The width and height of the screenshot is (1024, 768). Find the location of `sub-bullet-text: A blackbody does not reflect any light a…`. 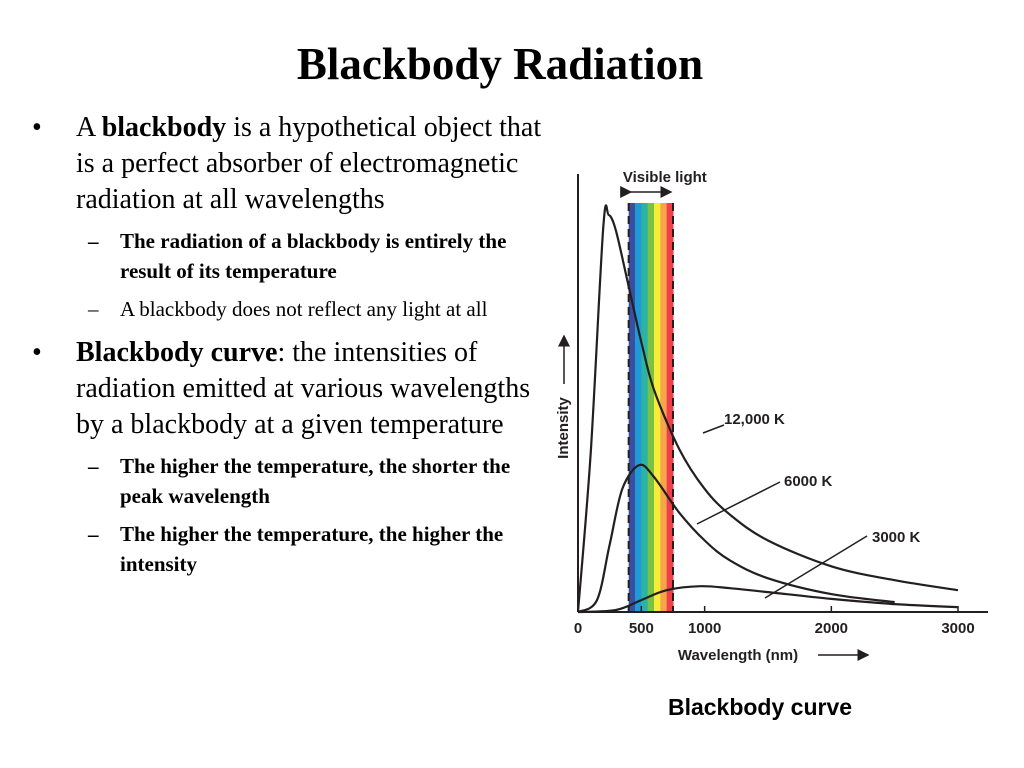

sub-bullet-text: A blackbody does not reflect any light a… is located at coordinates (304, 309).